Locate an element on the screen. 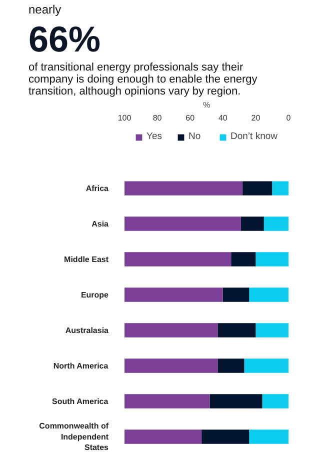 This screenshot has width=331, height=472. x-axis-title: % is located at coordinates (206, 105).